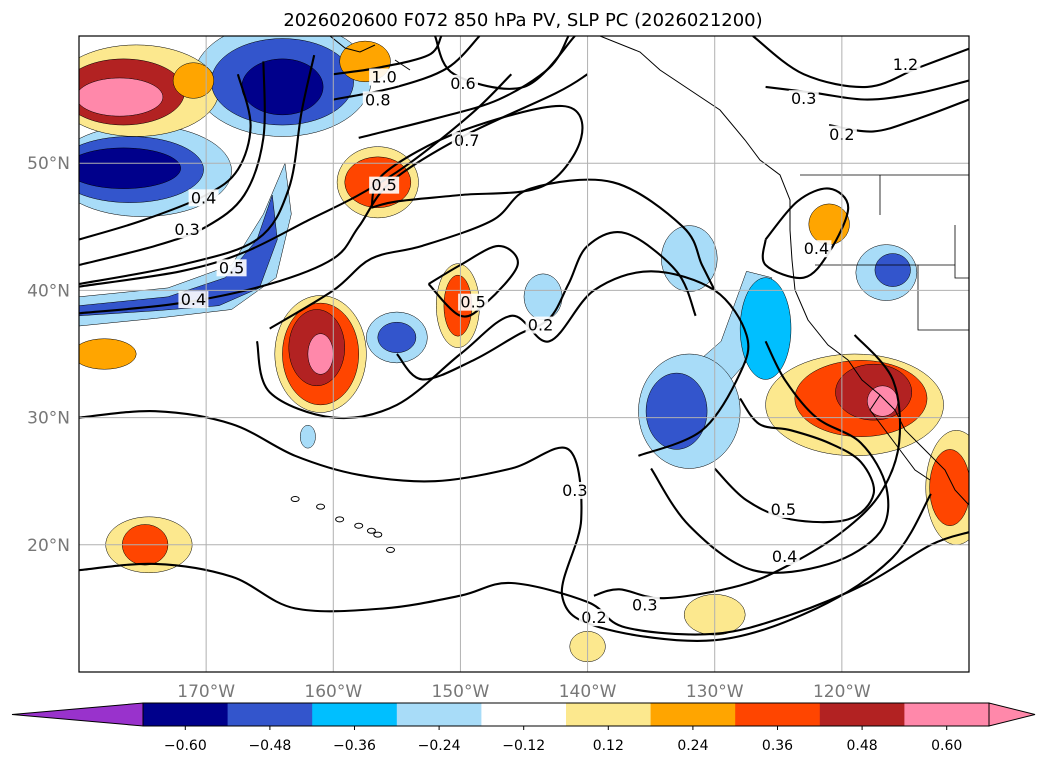 The image size is (1047, 765). Describe the element at coordinates (48, 291) in the screenshot. I see `y-tick-label: 40°N` at that location.